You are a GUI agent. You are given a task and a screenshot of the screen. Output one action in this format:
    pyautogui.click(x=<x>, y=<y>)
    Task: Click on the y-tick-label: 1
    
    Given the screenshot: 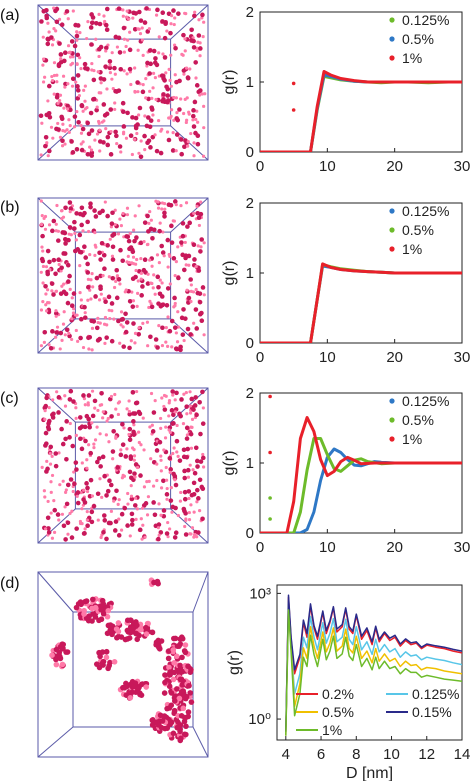 What is the action you would take?
    pyautogui.click(x=250, y=82)
    